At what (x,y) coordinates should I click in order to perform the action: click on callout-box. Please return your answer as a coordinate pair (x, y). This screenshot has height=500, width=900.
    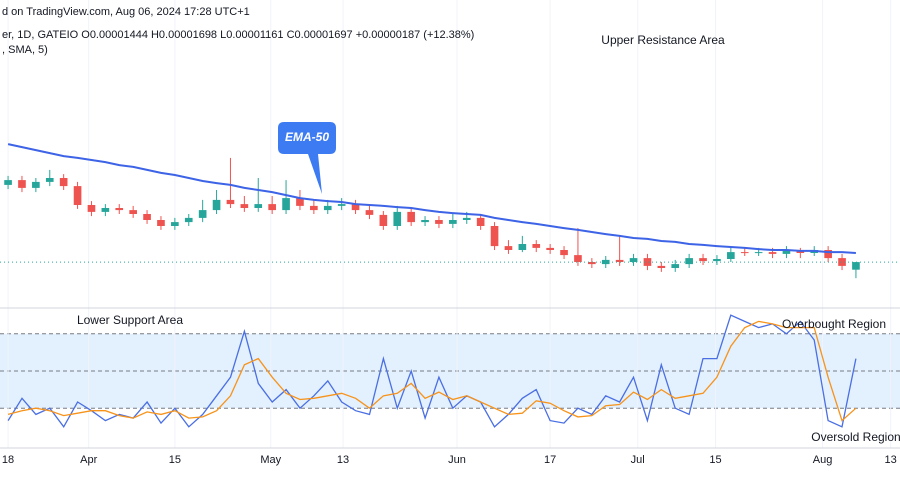
    Looking at the image, I should click on (307, 158).